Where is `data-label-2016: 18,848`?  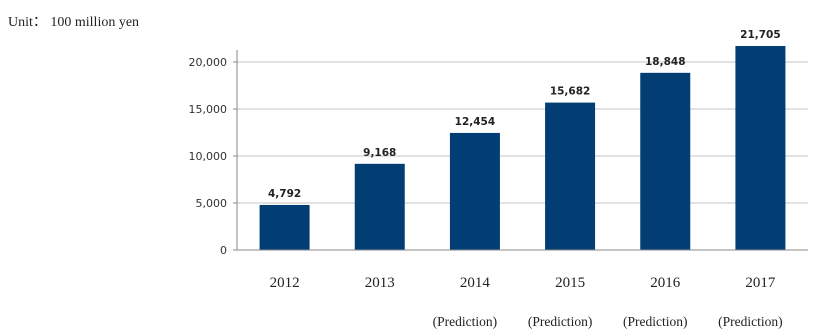
data-label-2016: 18,848 is located at coordinates (665, 62).